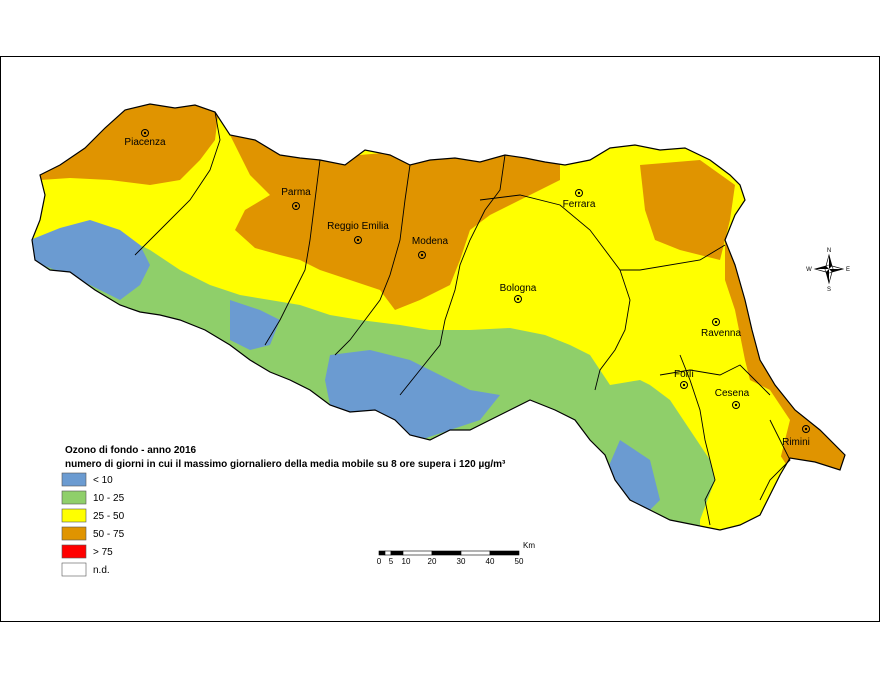  I want to click on city-label: Parma, so click(296, 192).